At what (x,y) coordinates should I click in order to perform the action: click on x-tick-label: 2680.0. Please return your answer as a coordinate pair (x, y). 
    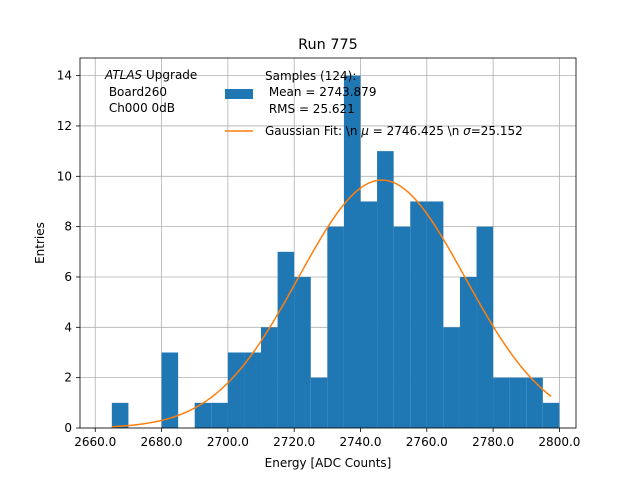
    Looking at the image, I should click on (162, 442).